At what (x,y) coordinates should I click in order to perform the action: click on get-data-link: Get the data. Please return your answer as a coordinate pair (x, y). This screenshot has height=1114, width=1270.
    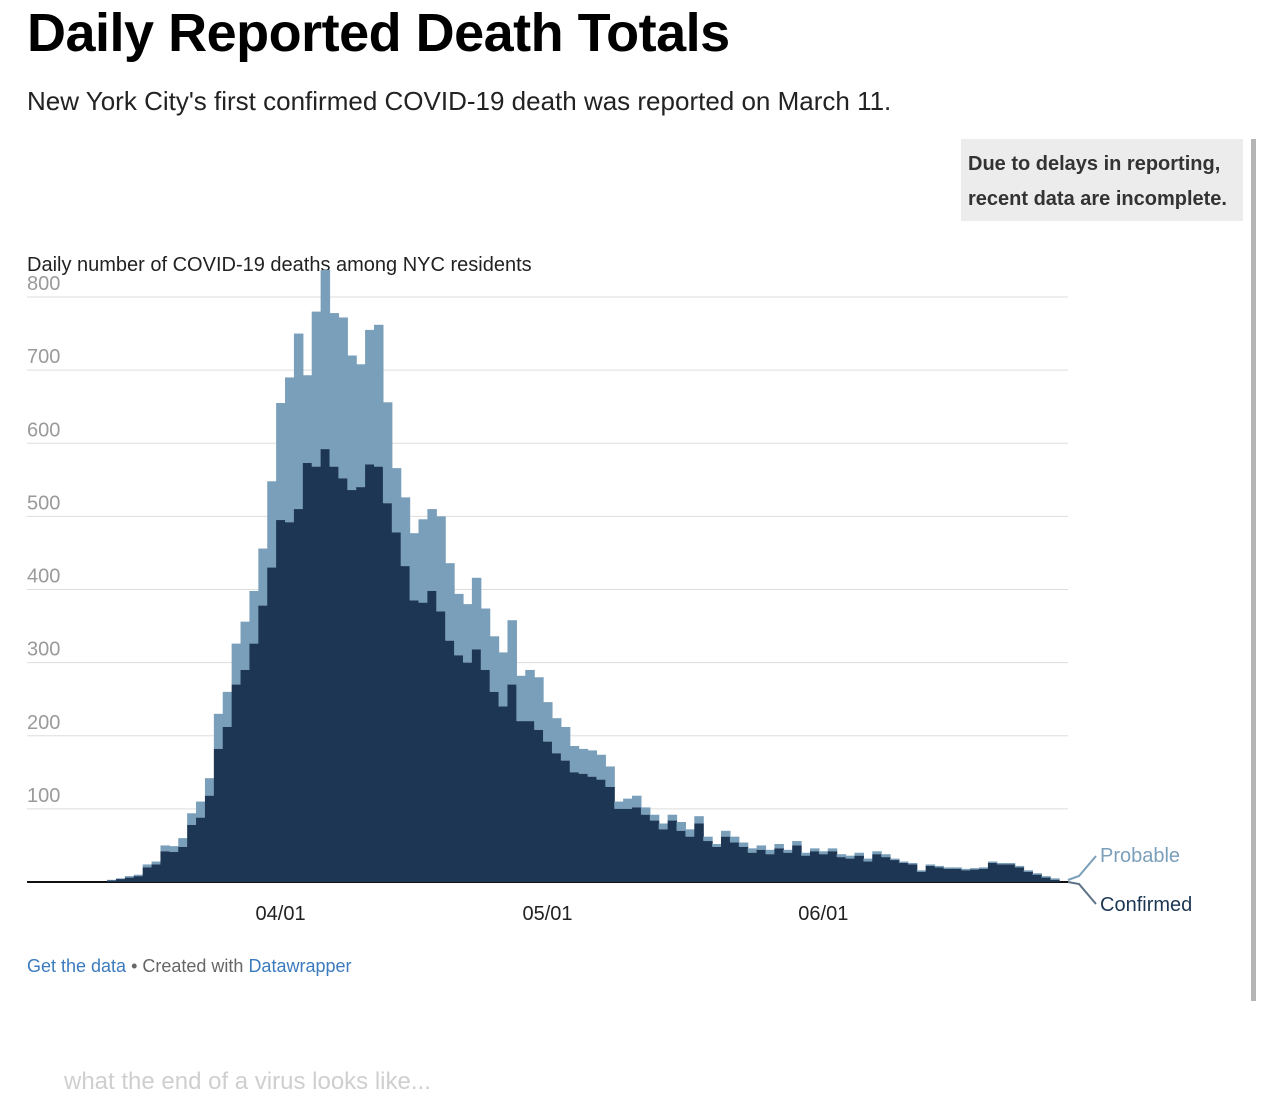
    Looking at the image, I should click on (77, 966).